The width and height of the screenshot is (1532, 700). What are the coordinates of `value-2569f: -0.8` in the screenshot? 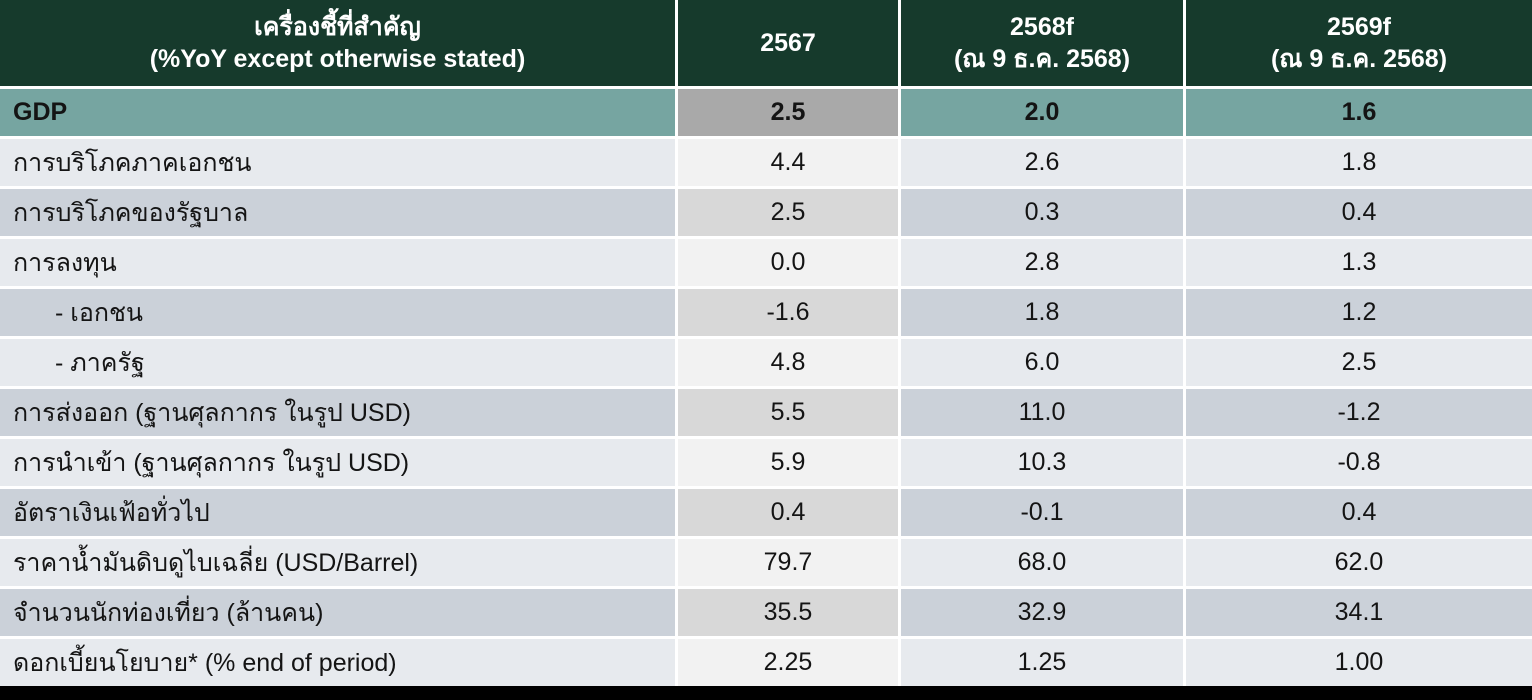 It's located at (1359, 462).